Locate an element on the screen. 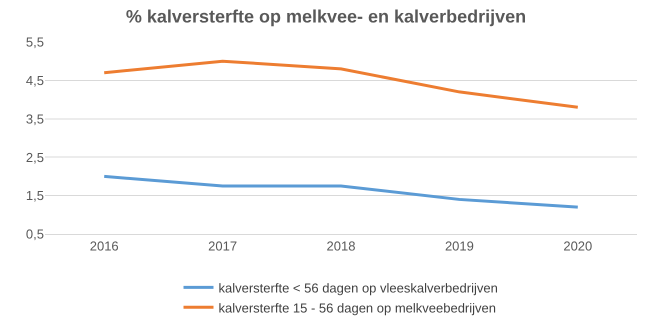 The image size is (652, 335). x-tick-label: 2017 is located at coordinates (223, 246).